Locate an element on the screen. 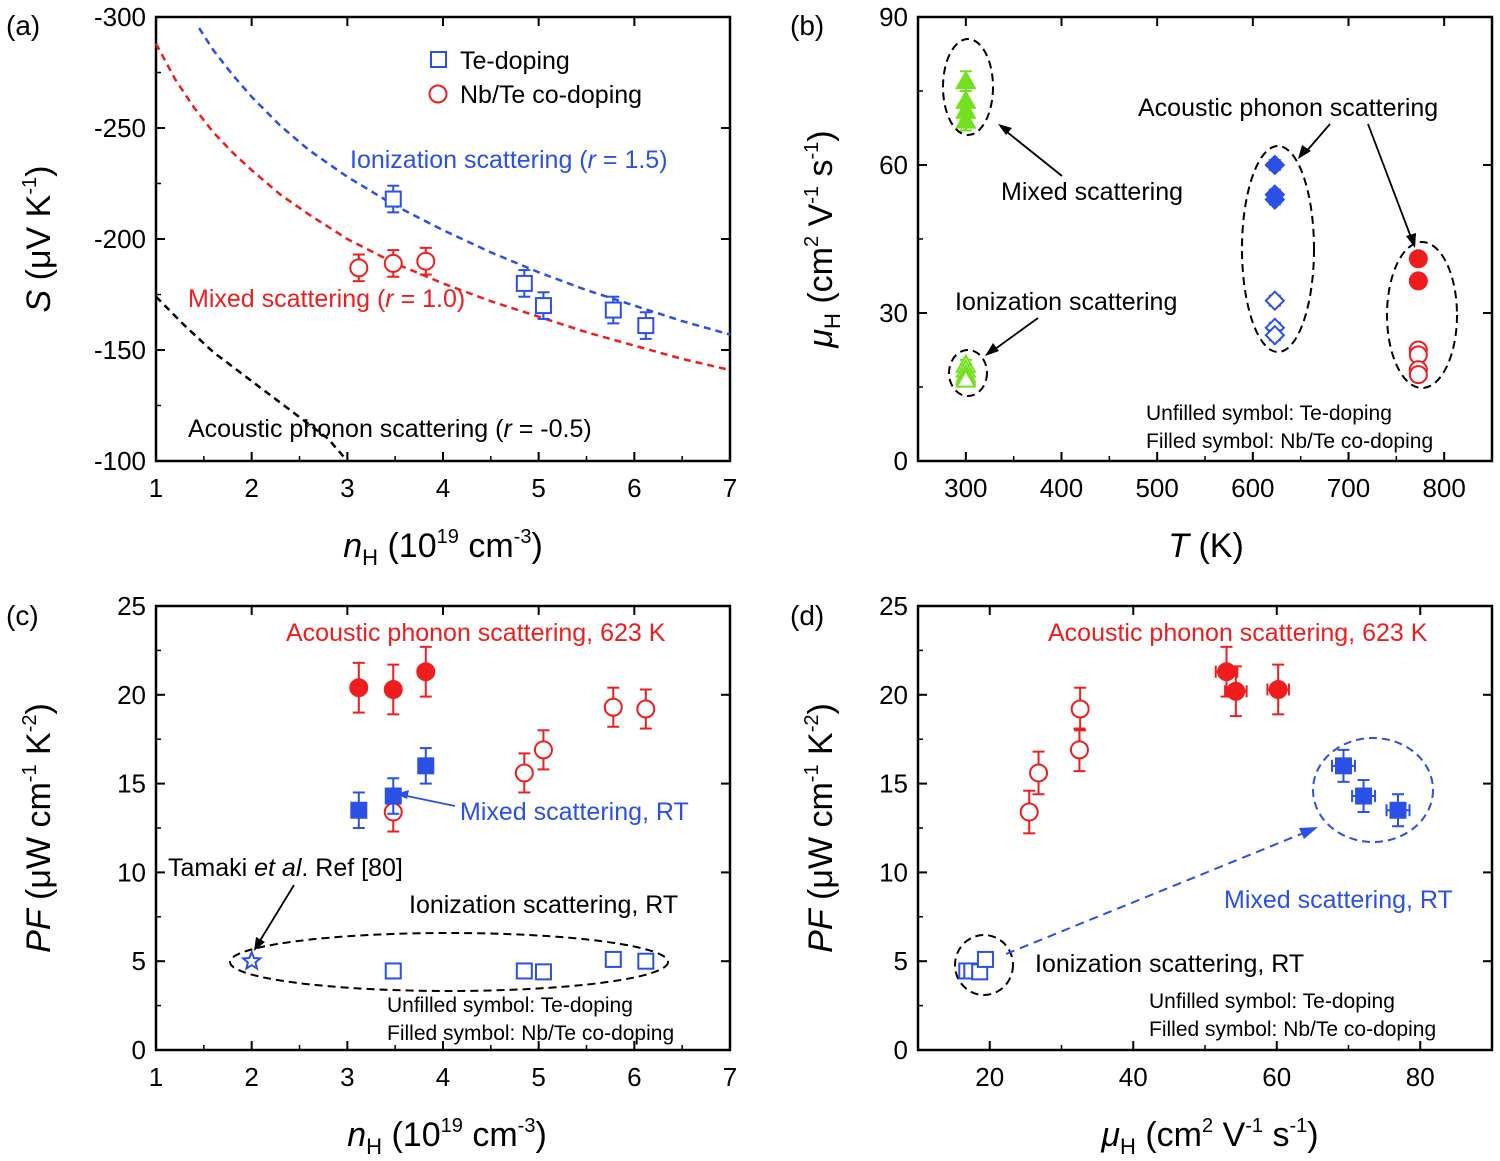  y-tick-label: 90 is located at coordinates (893, 17).